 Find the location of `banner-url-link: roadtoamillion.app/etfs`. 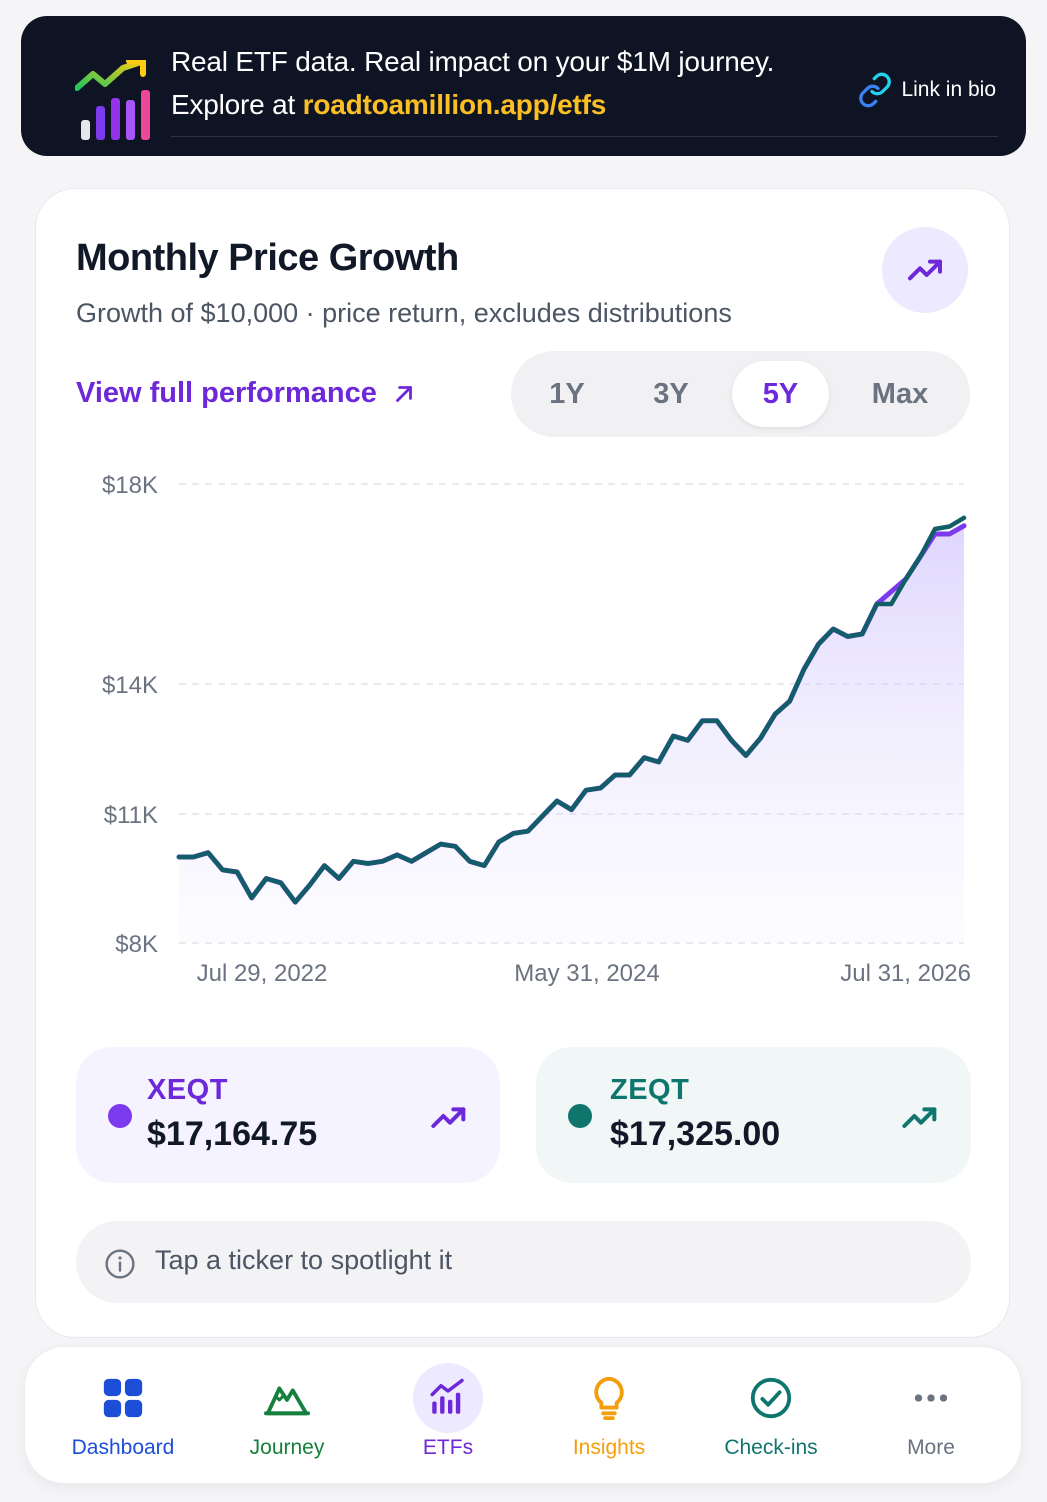

banner-url-link: roadtoamillion.app/etfs is located at coordinates (454, 104).